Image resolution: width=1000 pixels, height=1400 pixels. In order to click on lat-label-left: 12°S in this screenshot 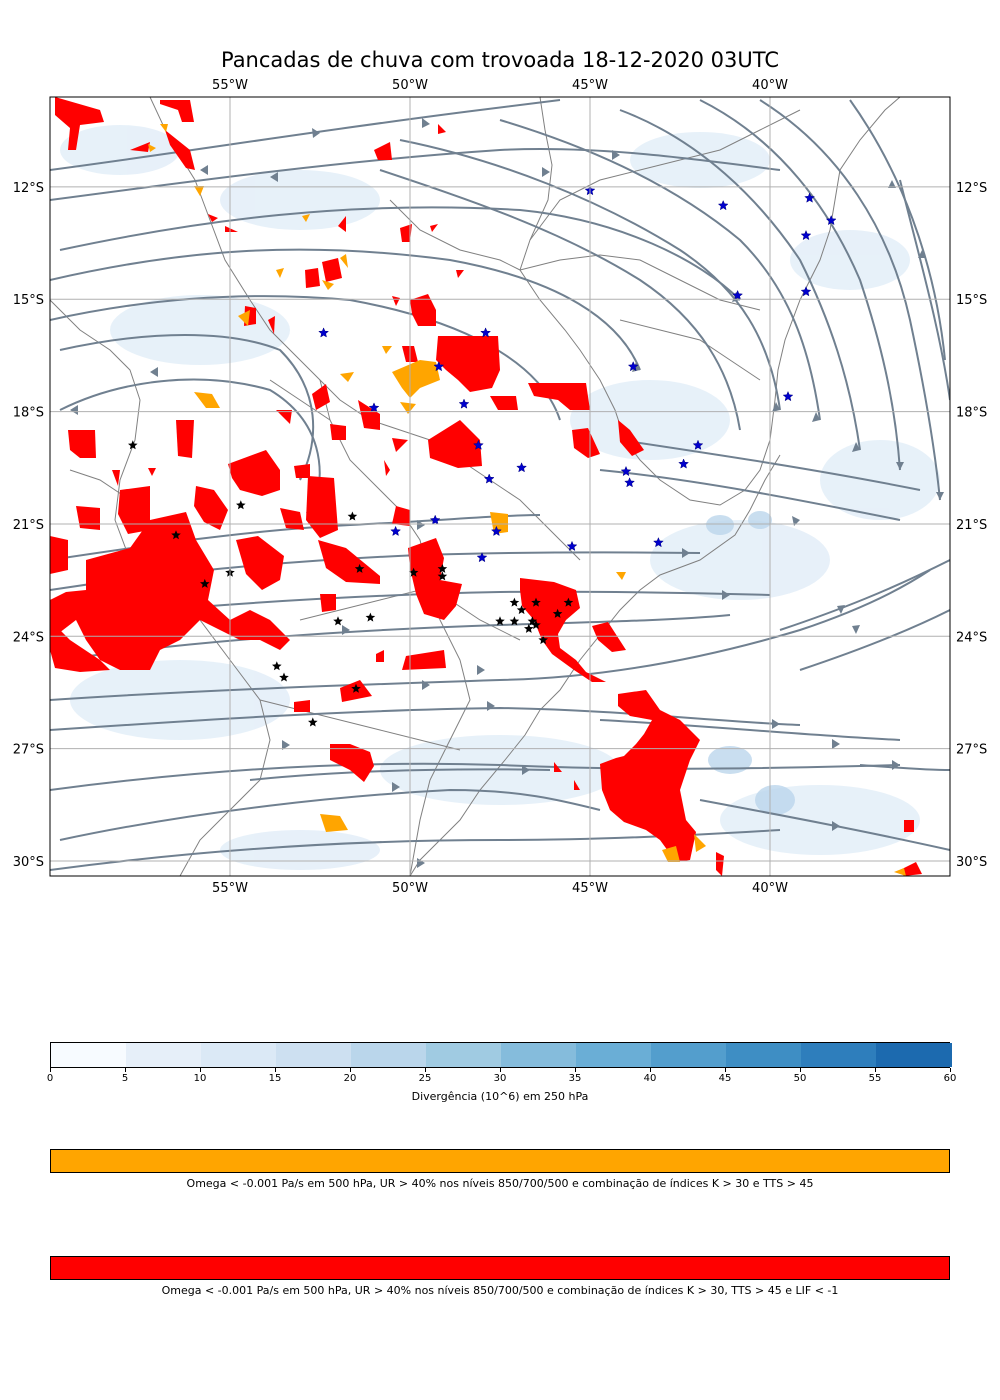, I will do `click(28, 188)`.